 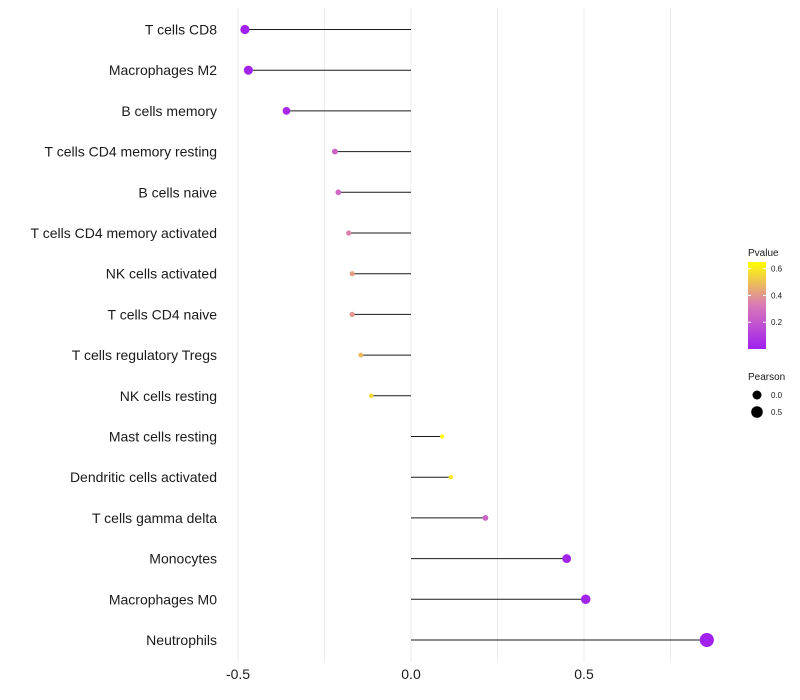 I want to click on pearson-legend-label: 0.0, so click(x=777, y=395).